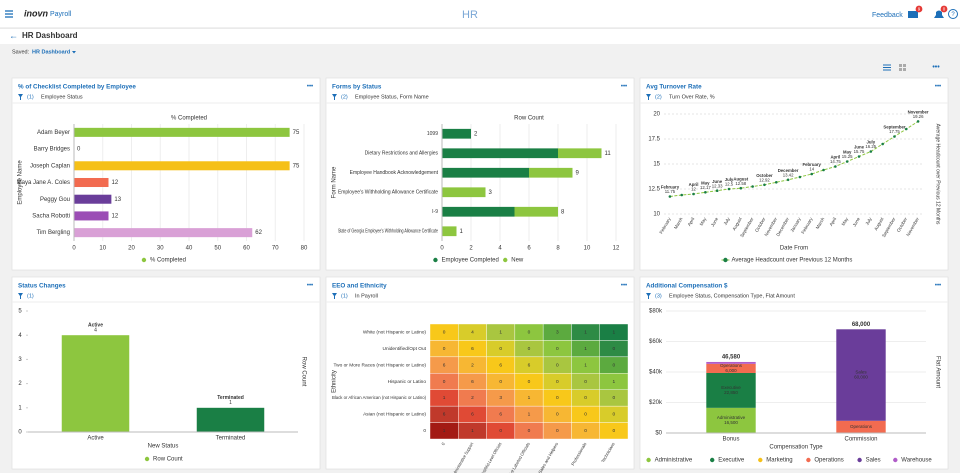 Image resolution: width=960 pixels, height=473 pixels. I want to click on logo: inovn, so click(36, 13).